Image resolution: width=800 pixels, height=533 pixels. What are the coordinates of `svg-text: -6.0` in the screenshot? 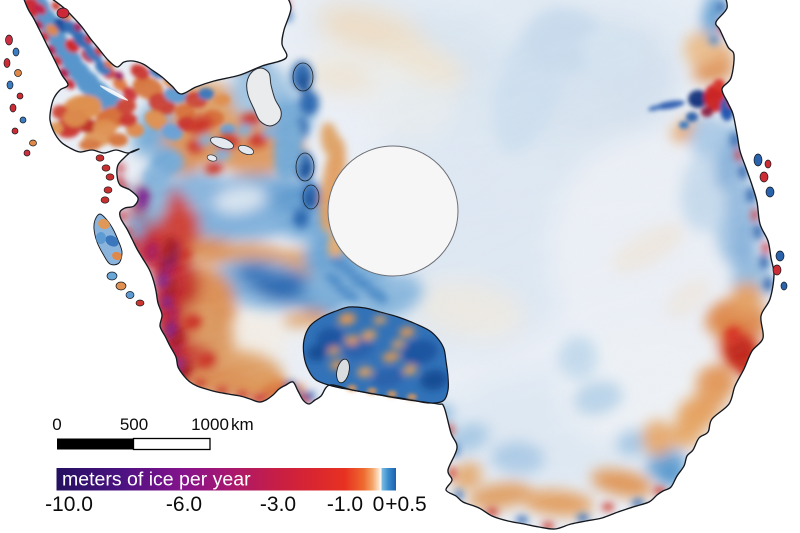 It's located at (184, 504).